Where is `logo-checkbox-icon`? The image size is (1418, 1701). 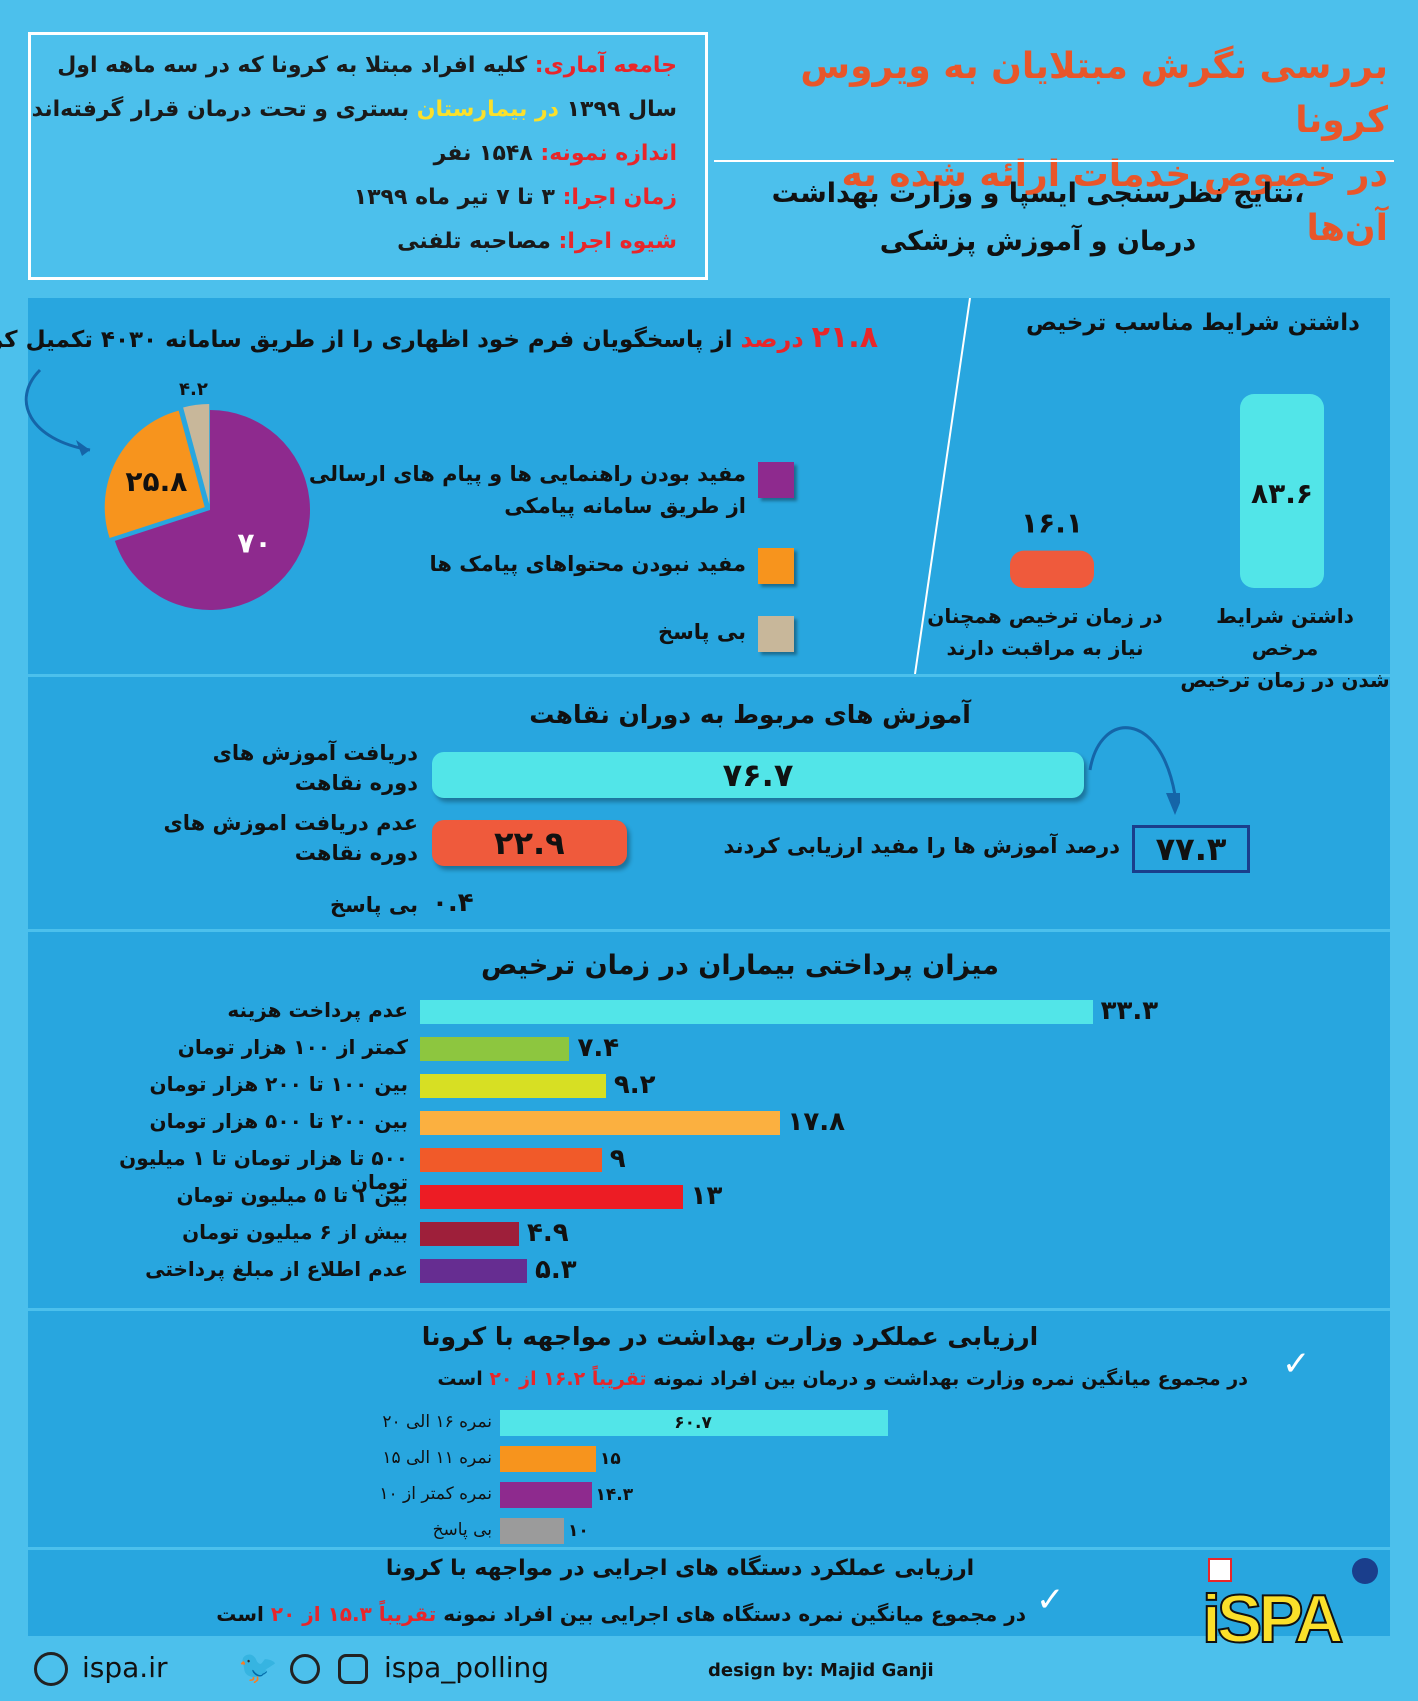
logo-checkbox-icon is located at coordinates (1220, 1570).